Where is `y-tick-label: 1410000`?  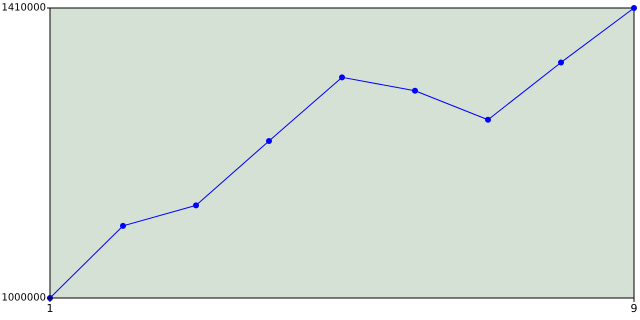 y-tick-label: 1410000 is located at coordinates (23, 8).